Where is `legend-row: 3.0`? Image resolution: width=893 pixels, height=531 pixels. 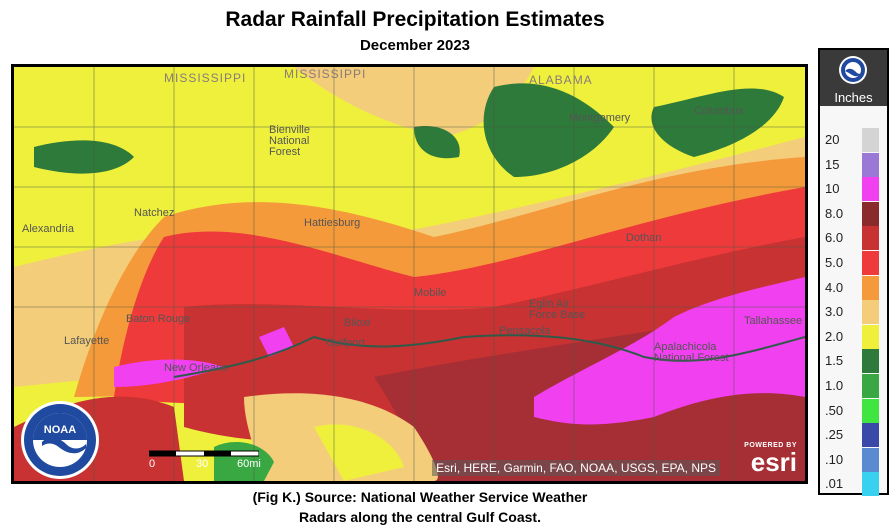 legend-row: 3.0 is located at coordinates (853, 312).